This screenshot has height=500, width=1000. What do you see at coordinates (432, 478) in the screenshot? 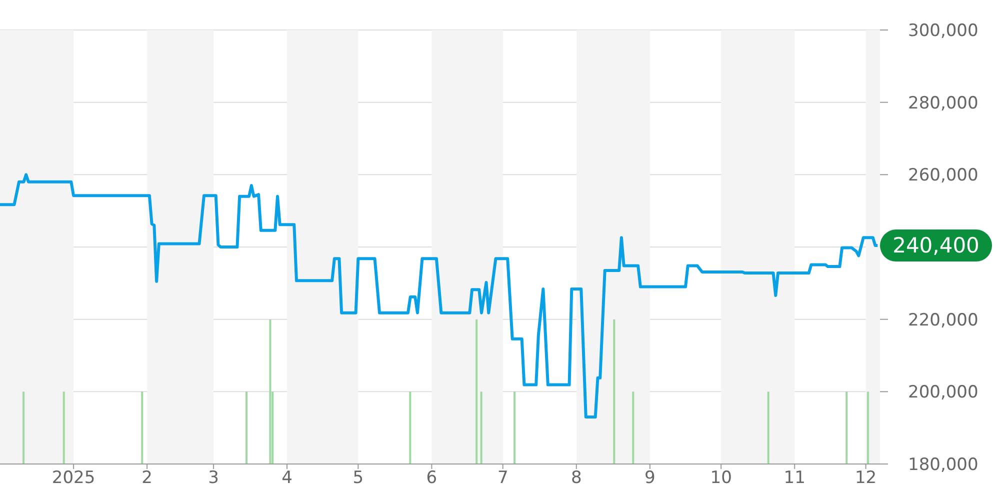
I see `x-tick-label: 6` at bounding box center [432, 478].